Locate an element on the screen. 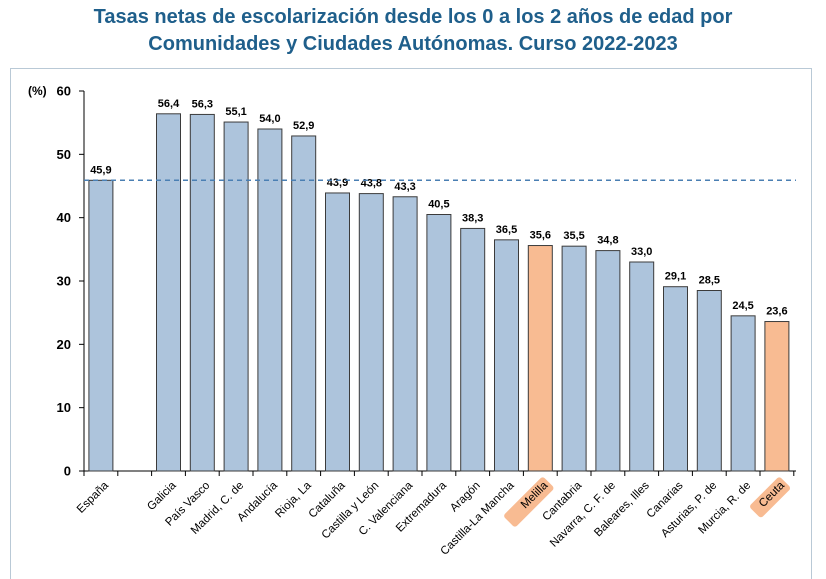  x-category-label: España is located at coordinates (93, 497).